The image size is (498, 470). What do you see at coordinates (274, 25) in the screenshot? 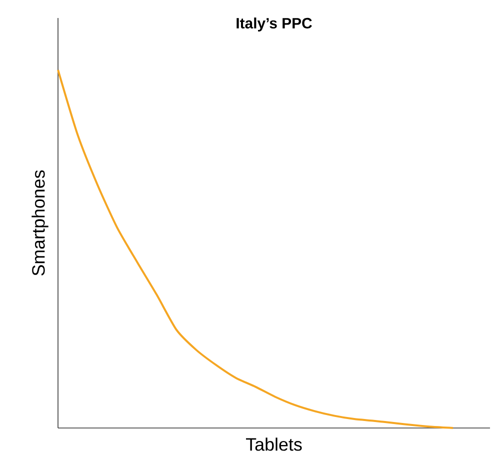
I see `chart-title: Italy’s PPC` at bounding box center [274, 25].